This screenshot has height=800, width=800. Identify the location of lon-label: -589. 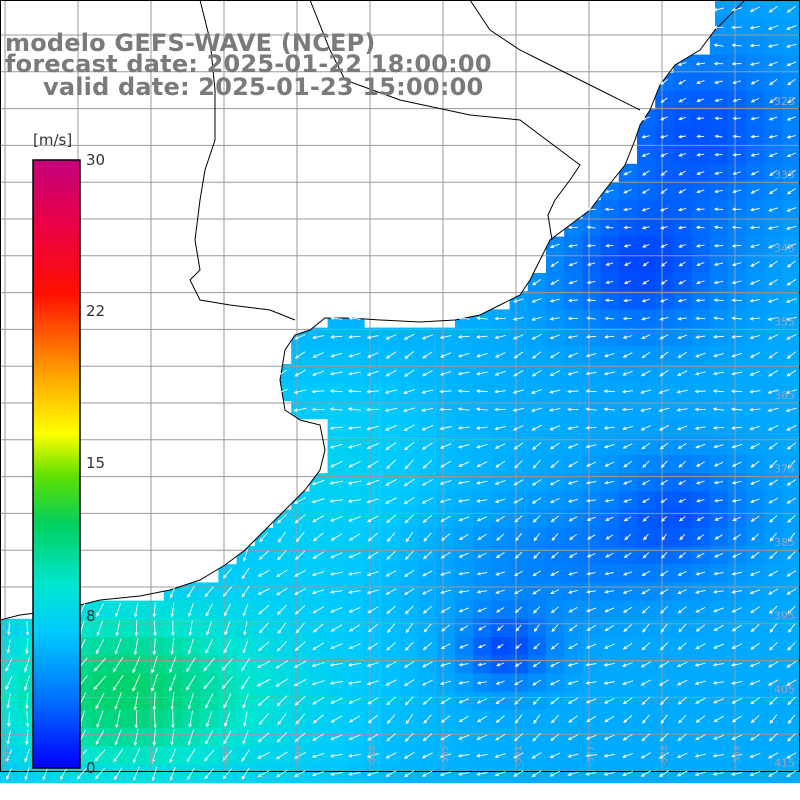
(373, 755).